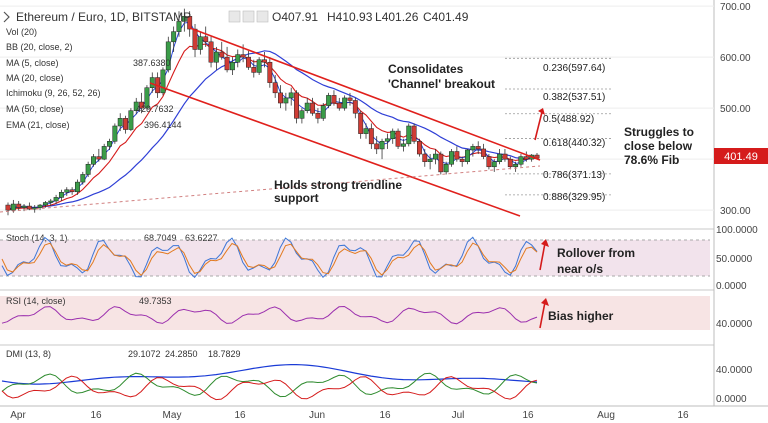 The width and height of the screenshot is (768, 423). Describe the element at coordinates (558, 126) in the screenshot. I see `fib-lines` at that location.